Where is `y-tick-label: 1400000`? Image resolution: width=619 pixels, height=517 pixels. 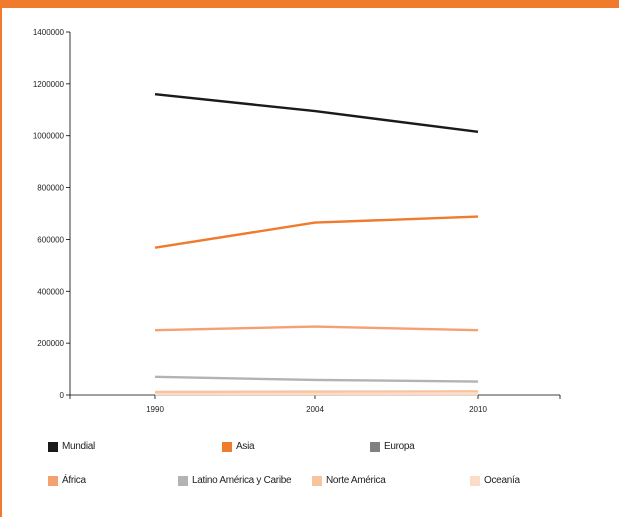
y-tick-label: 1400000 is located at coordinates (49, 32).